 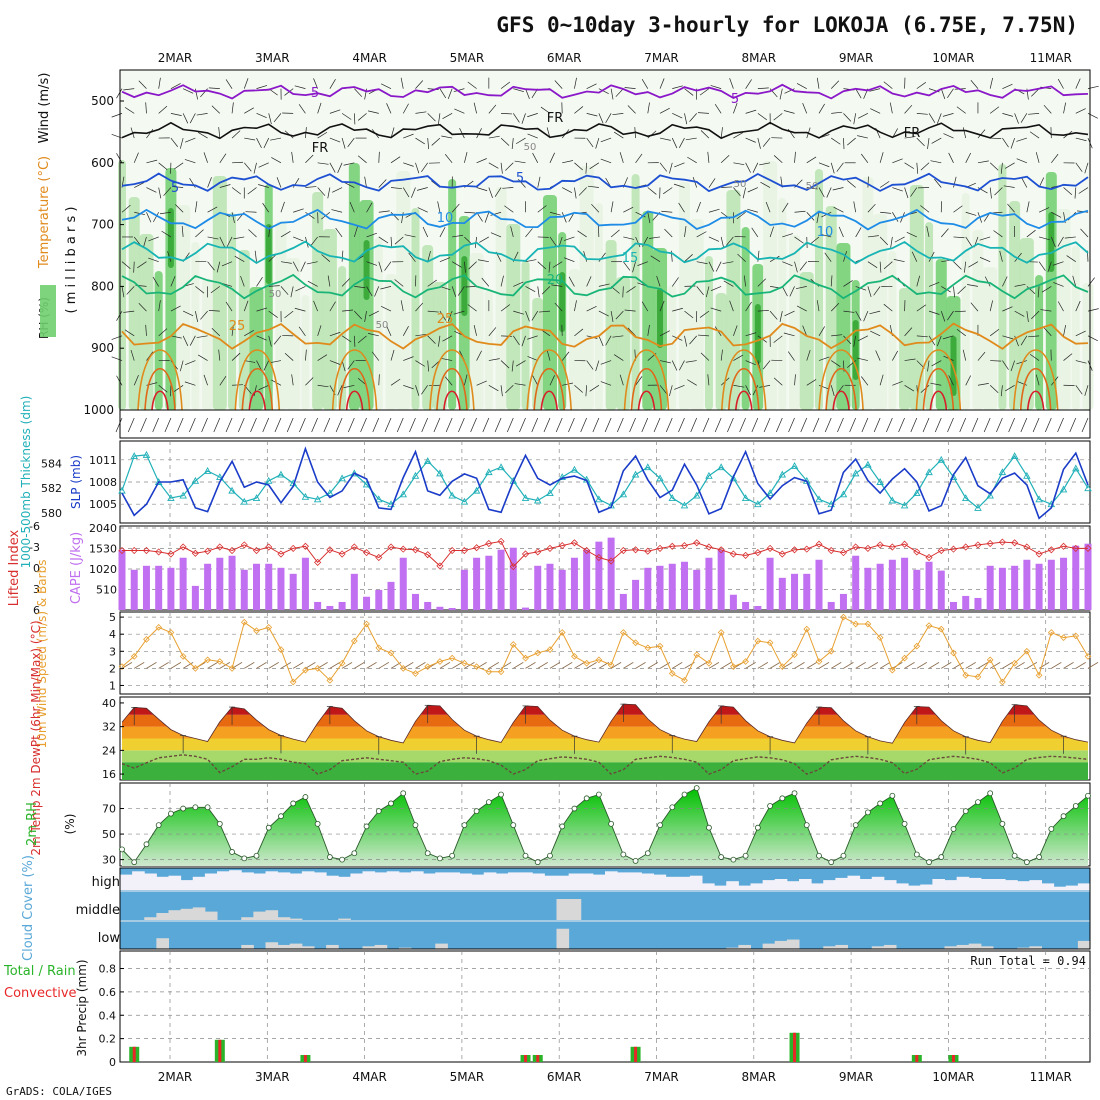 I want to click on pressure-tick-label: 600, so click(x=102, y=163).